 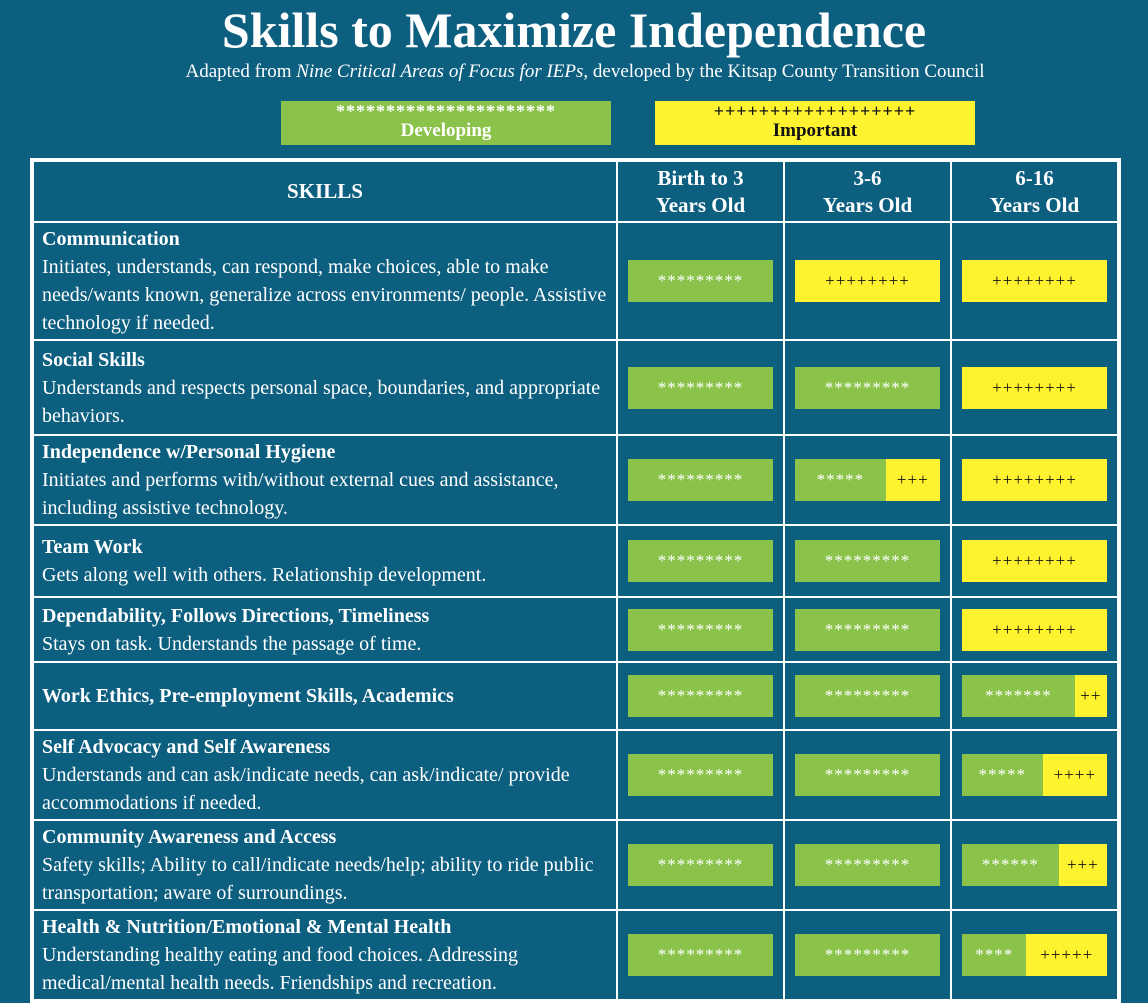 I want to click on age-cell: ***** ++++, so click(x=1035, y=775).